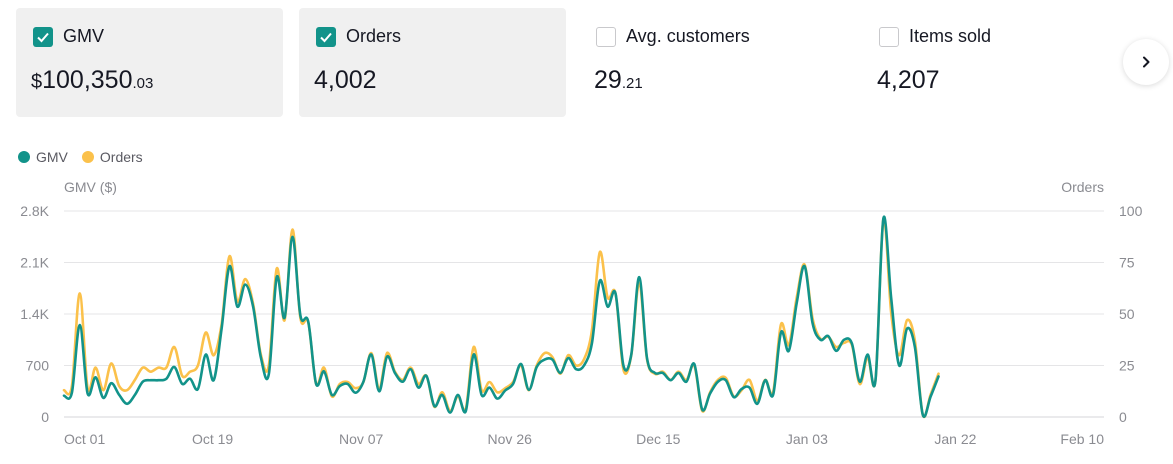  Describe the element at coordinates (1127, 314) in the screenshot. I see `y-right-tick-label: 50` at that location.